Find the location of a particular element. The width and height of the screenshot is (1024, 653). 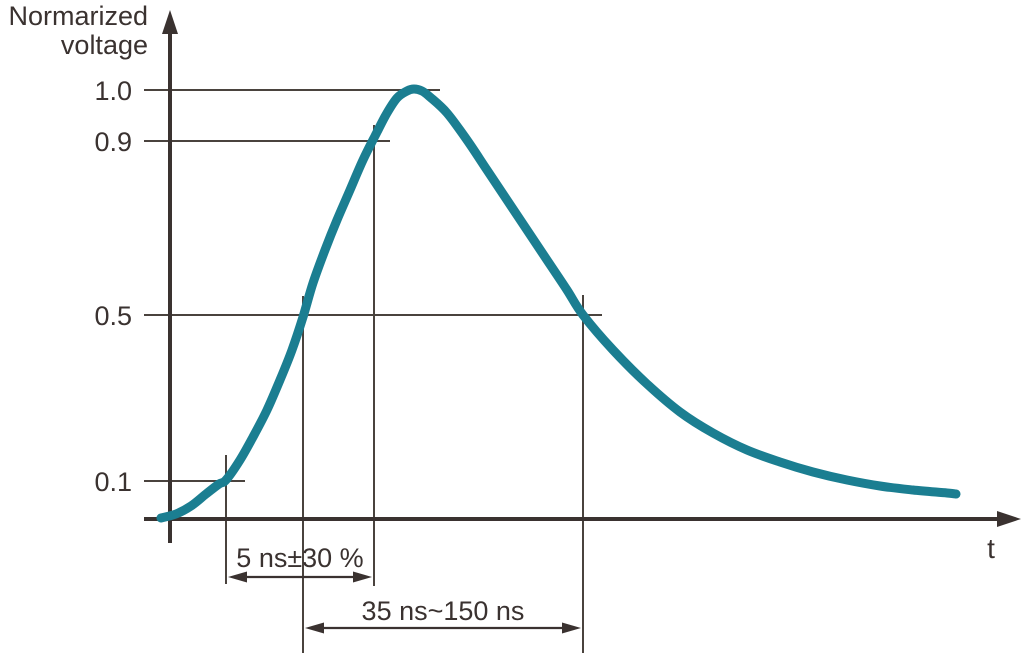

rise-time-label: 5 ns±30 % is located at coordinates (299, 558).